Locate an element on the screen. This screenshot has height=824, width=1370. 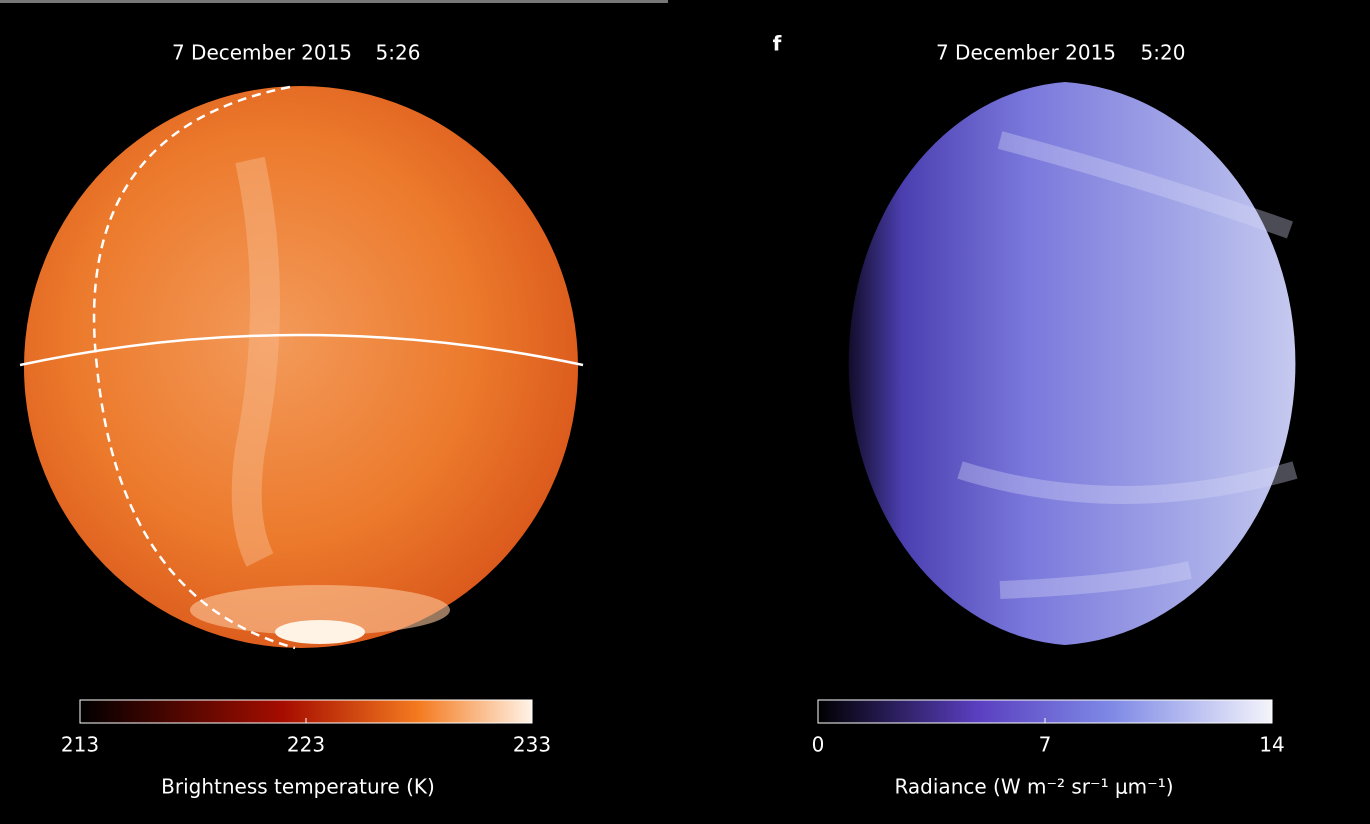
cloud-streaks is located at coordinates (1127, 365).